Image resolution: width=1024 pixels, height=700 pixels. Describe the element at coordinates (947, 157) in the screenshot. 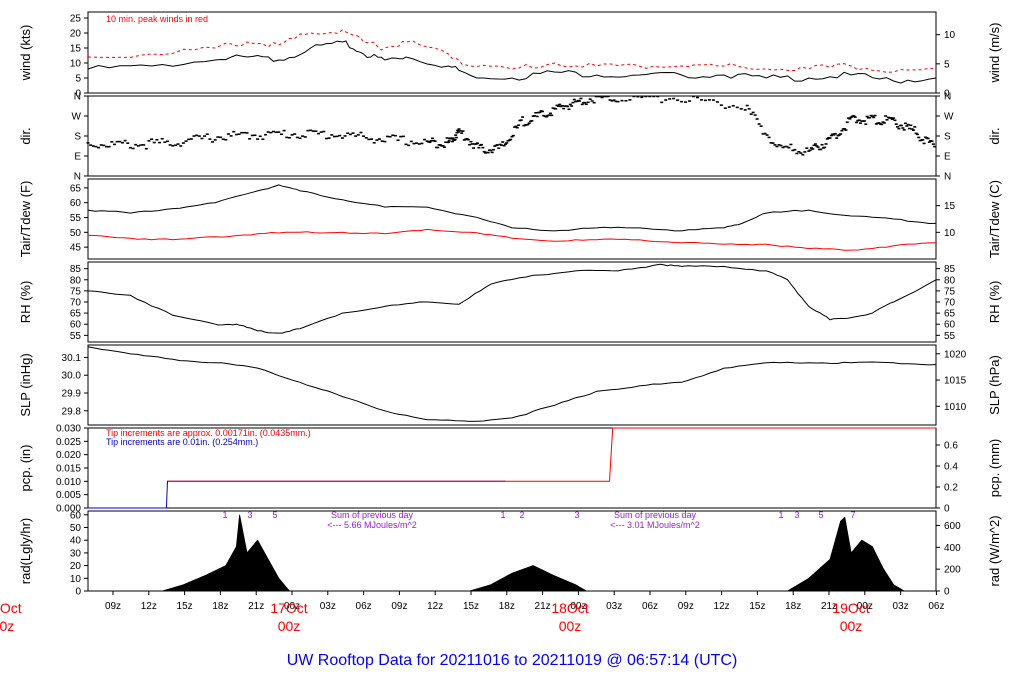

I see `right-tick-label: E` at that location.